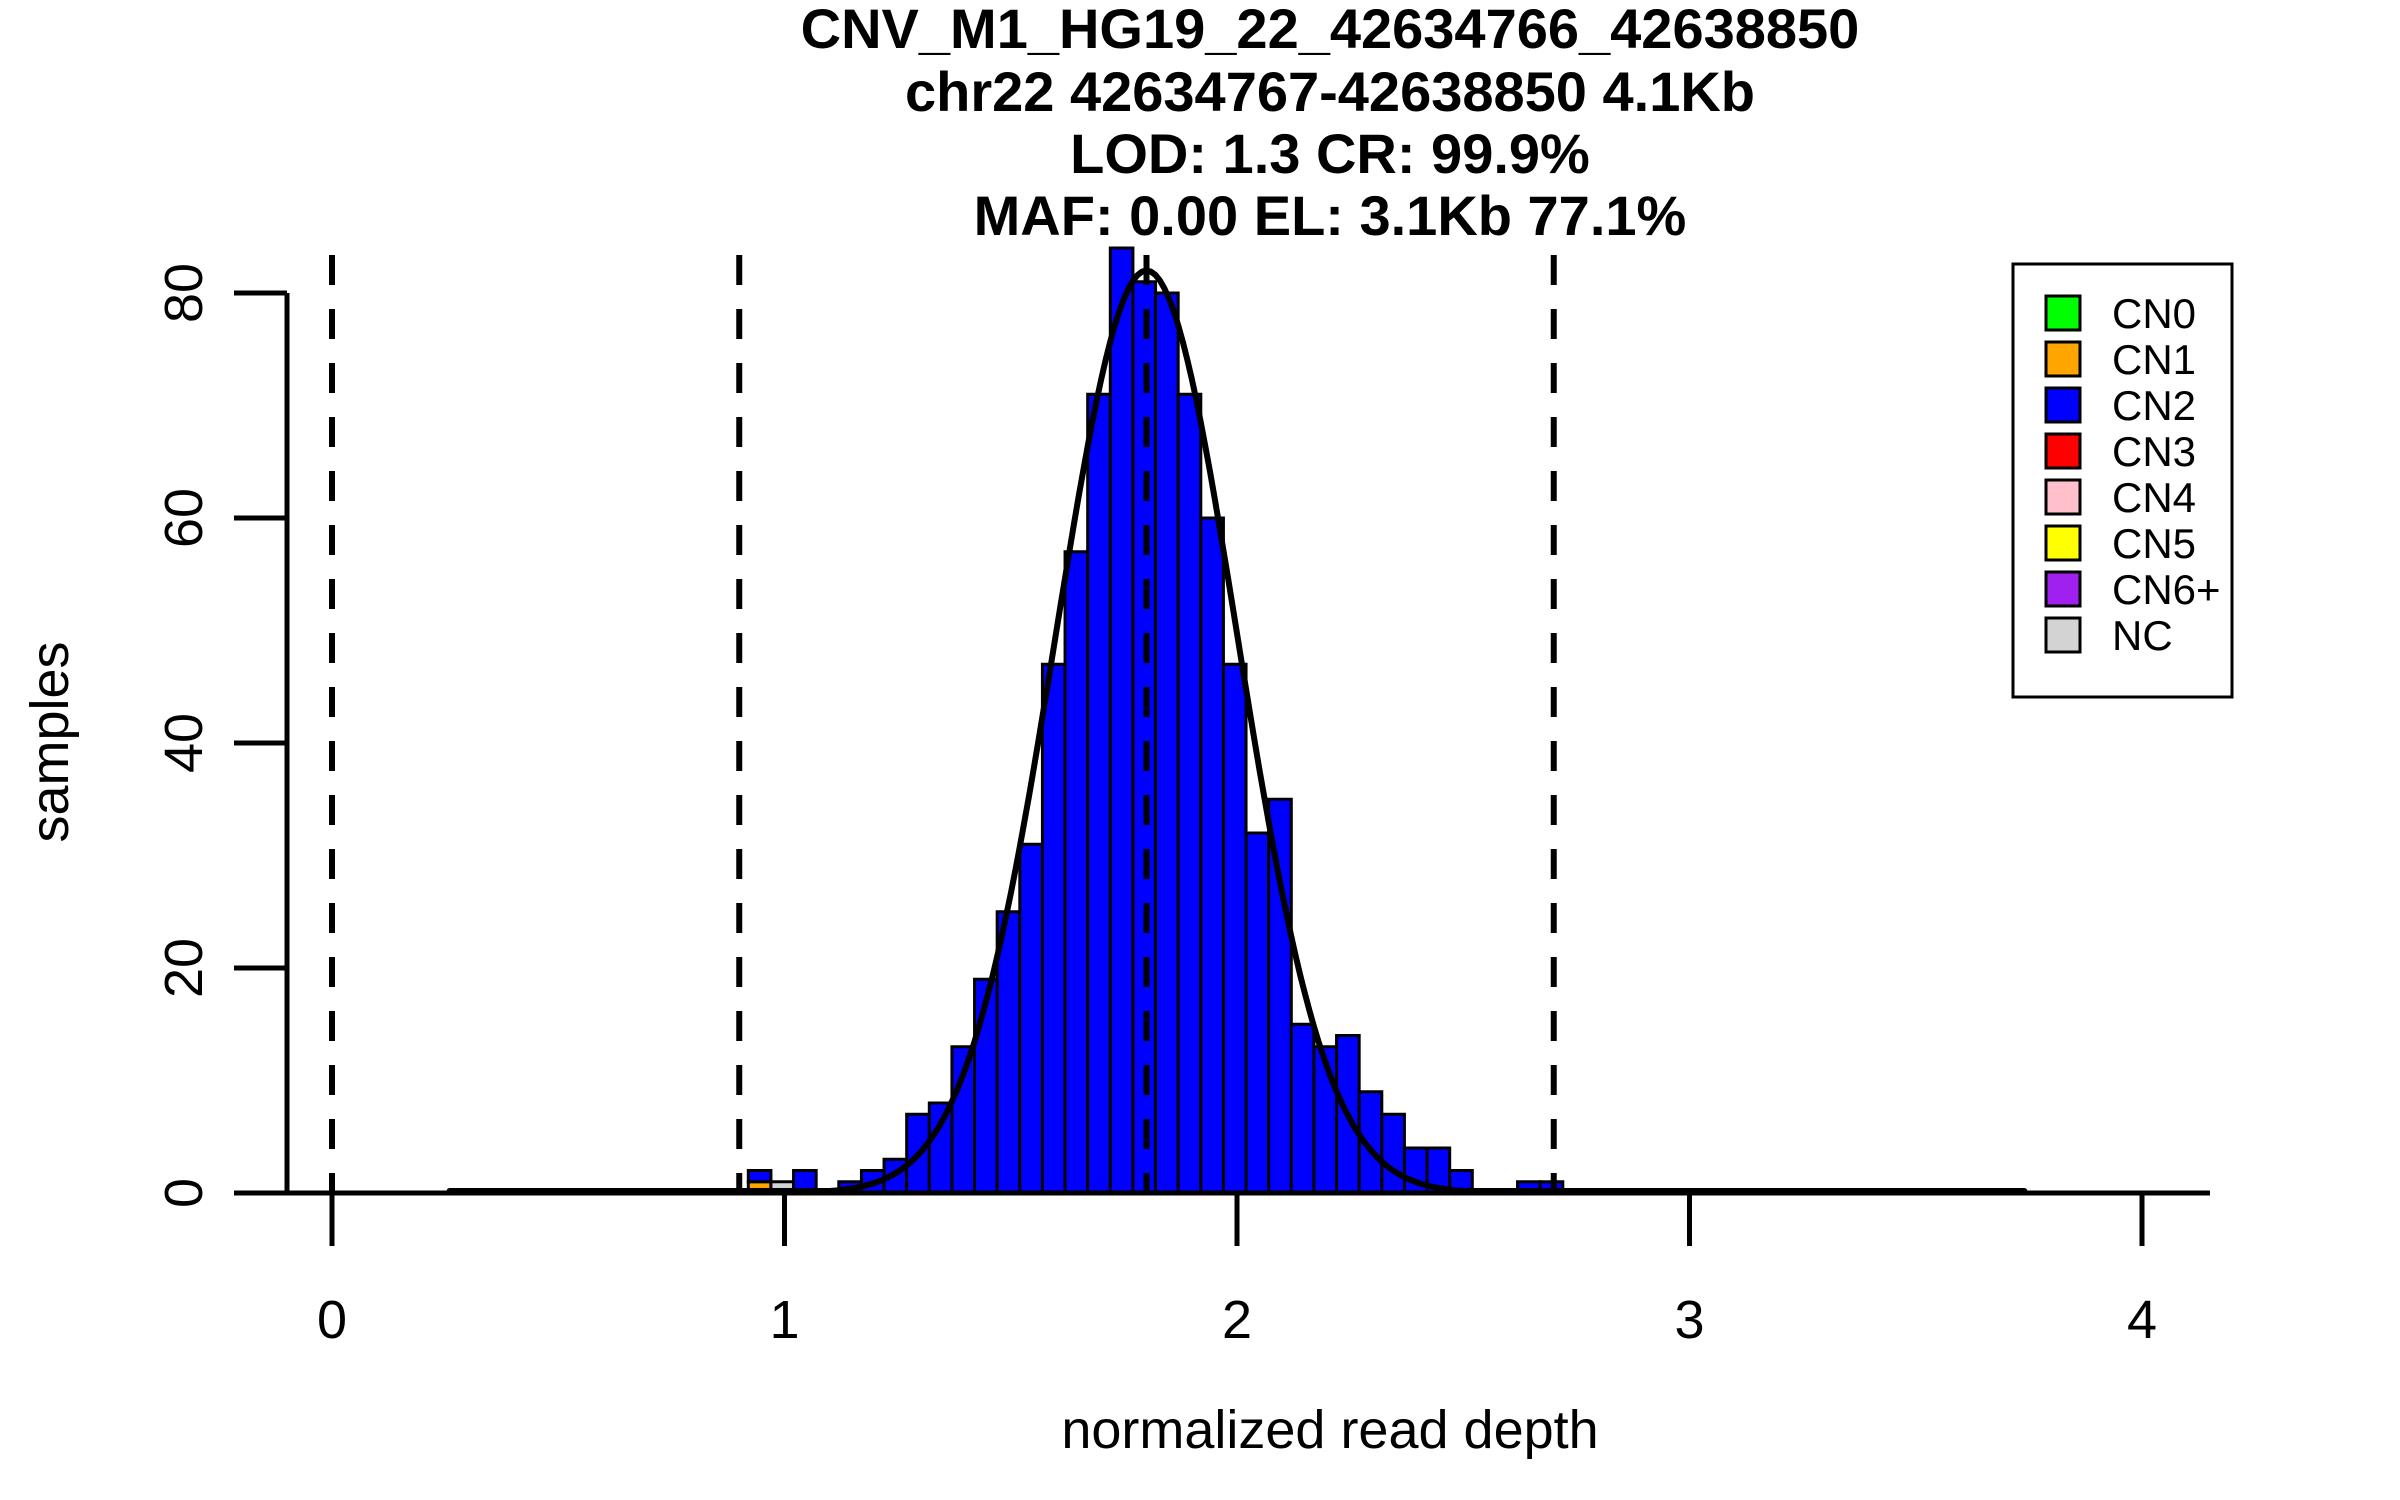 The height and width of the screenshot is (1500, 2400). I want to click on legend-swatch-nc, so click(2063, 635).